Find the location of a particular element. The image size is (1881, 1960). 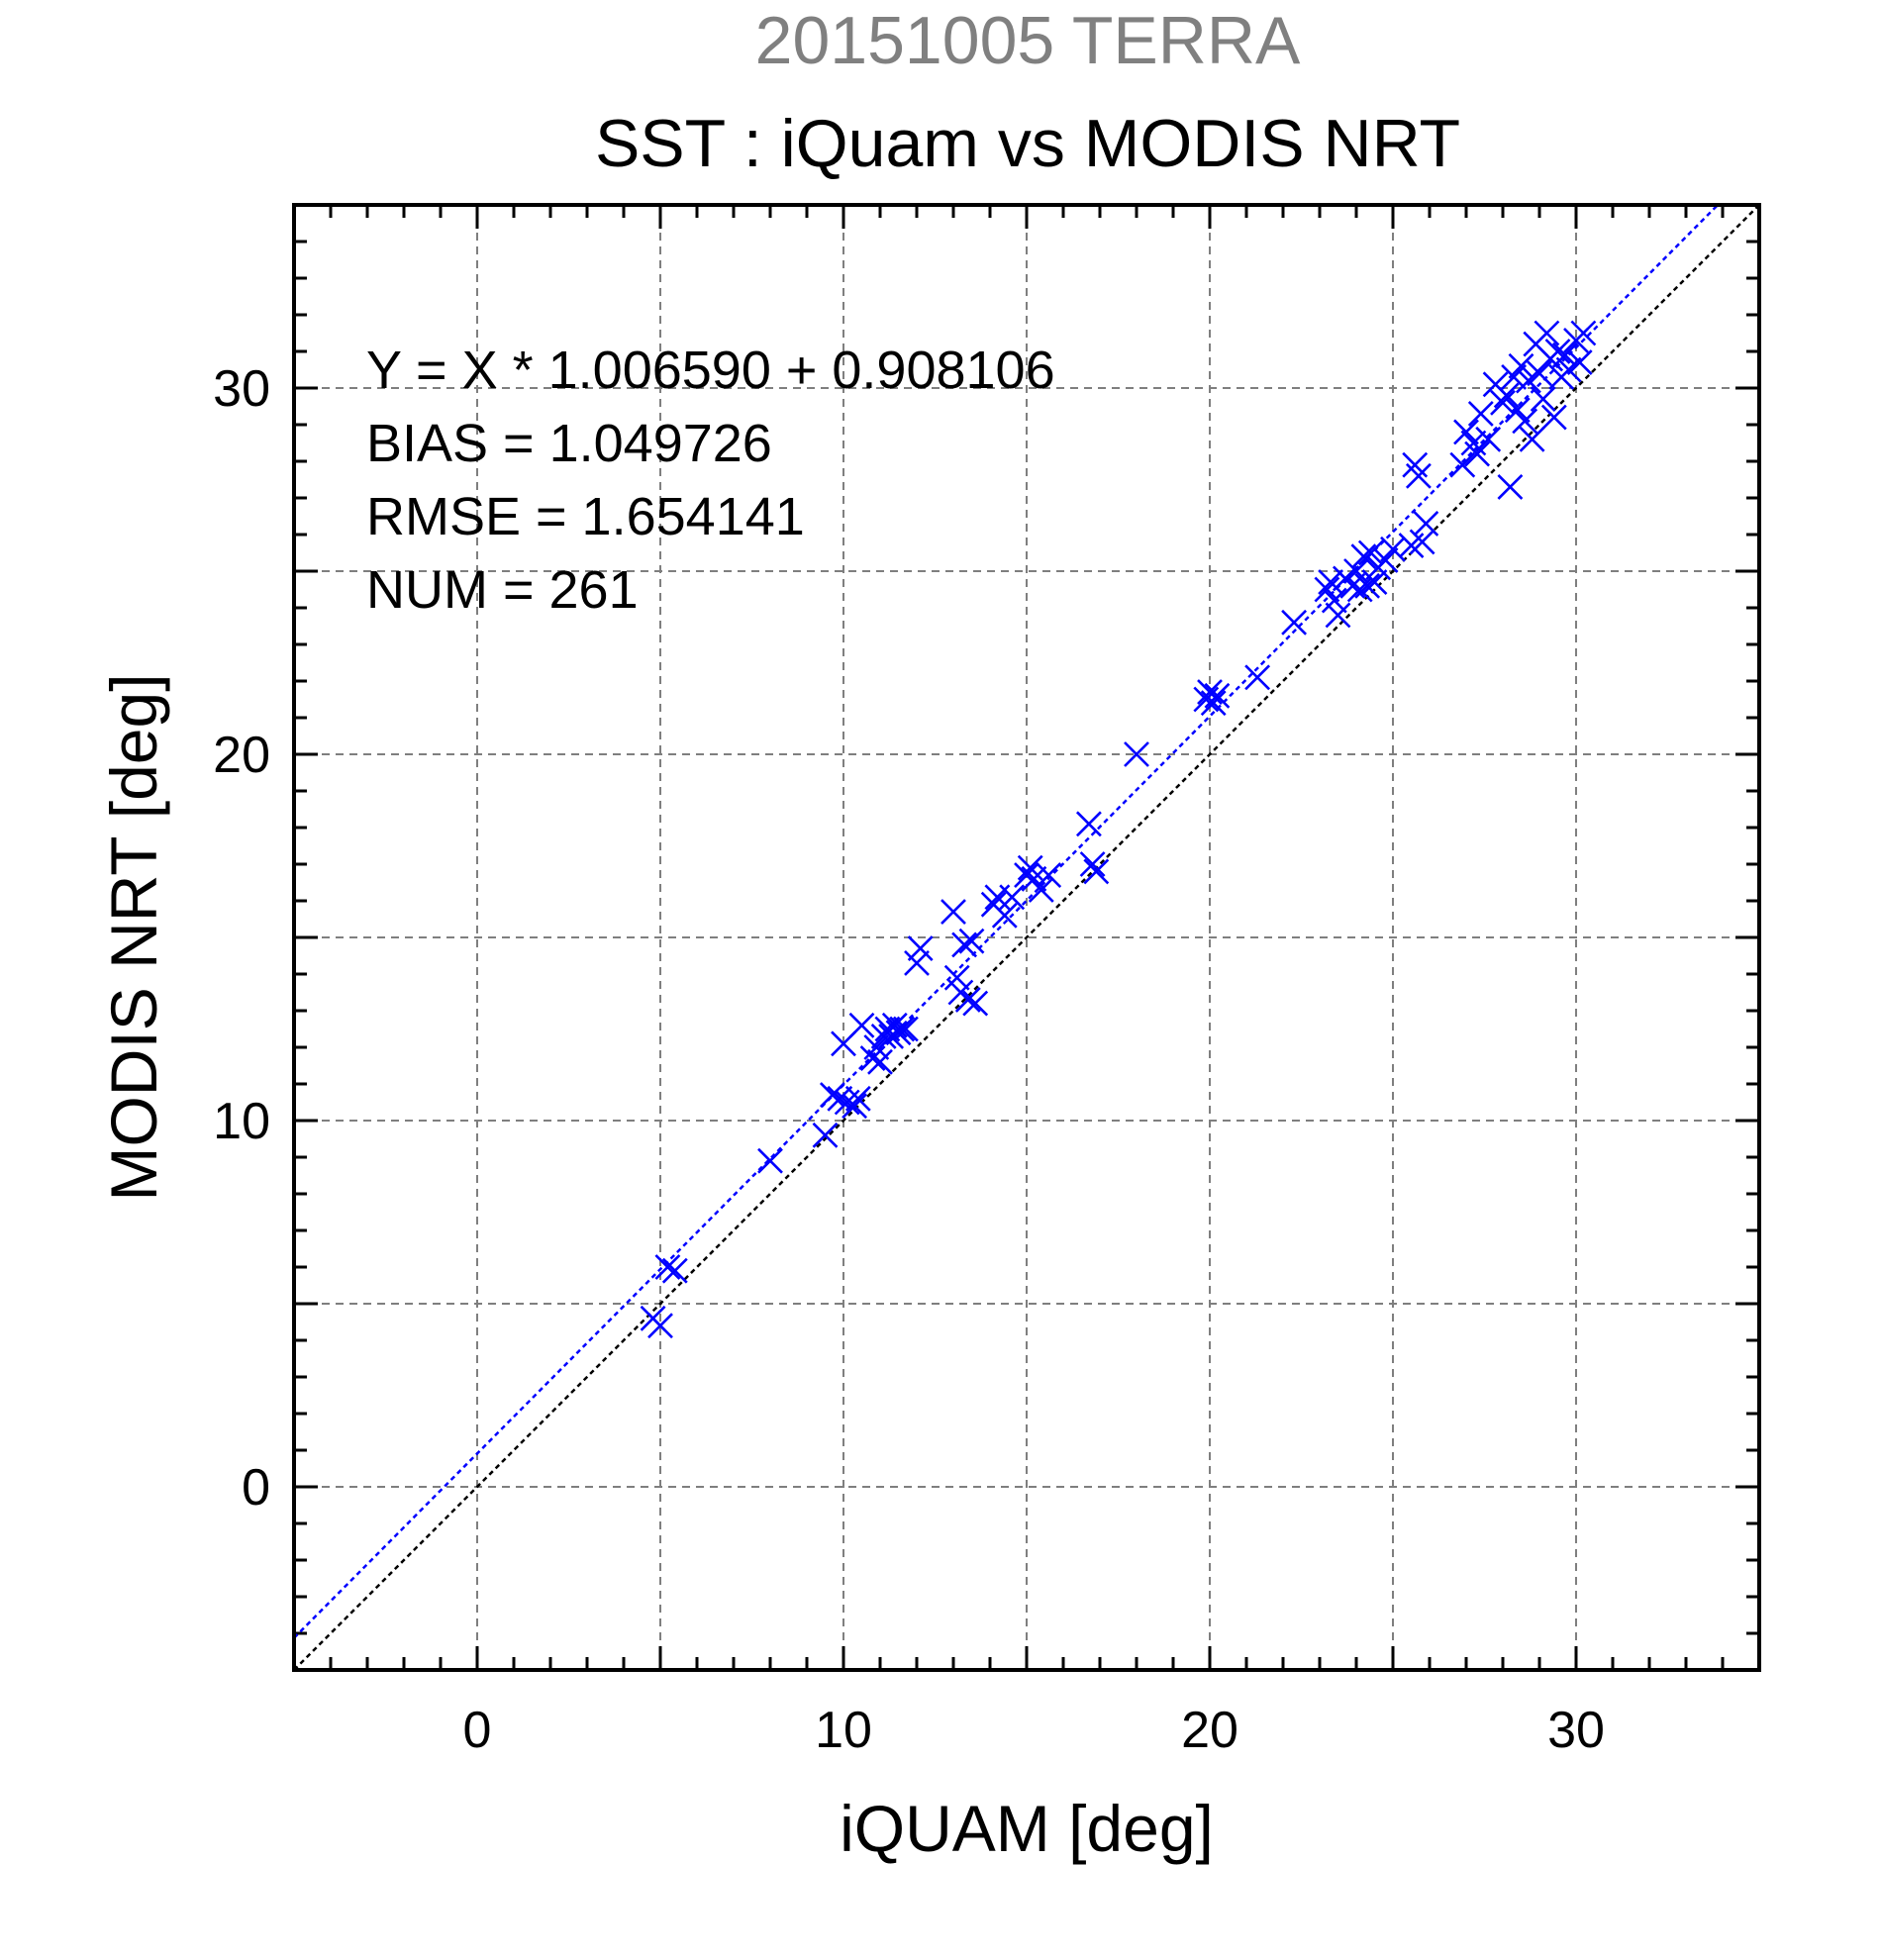

chart-title: SST : iQuam vs MODIS NRT is located at coordinates (1027, 143).